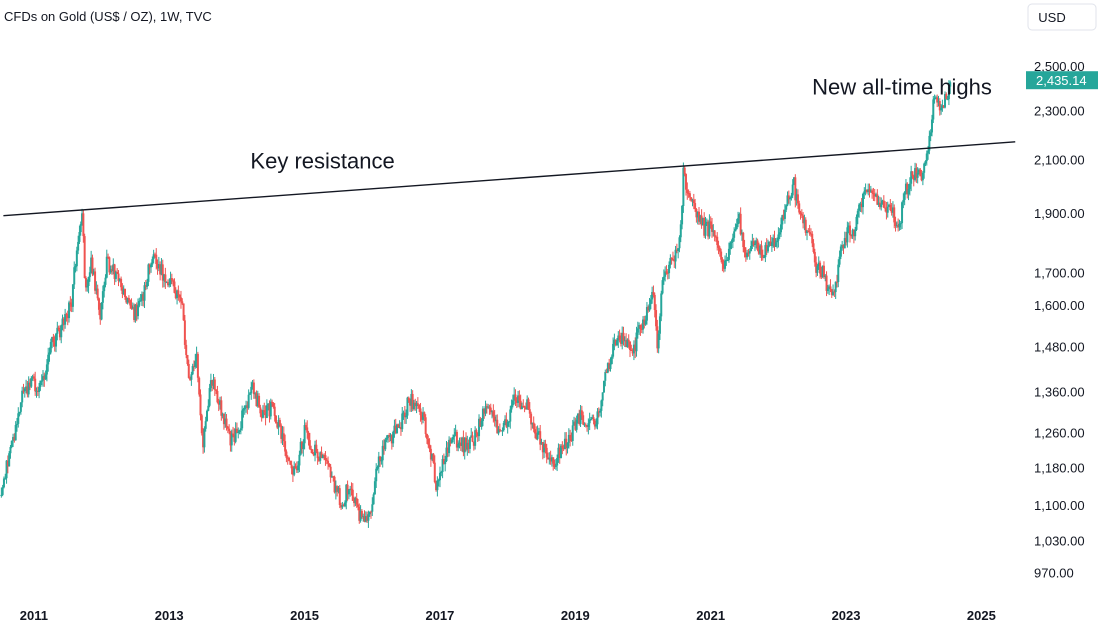 The image size is (1100, 625). What do you see at coordinates (508, 615) in the screenshot?
I see `time-axis: 2011 2013 2015 2017 2019 2021 2023 2025` at bounding box center [508, 615].